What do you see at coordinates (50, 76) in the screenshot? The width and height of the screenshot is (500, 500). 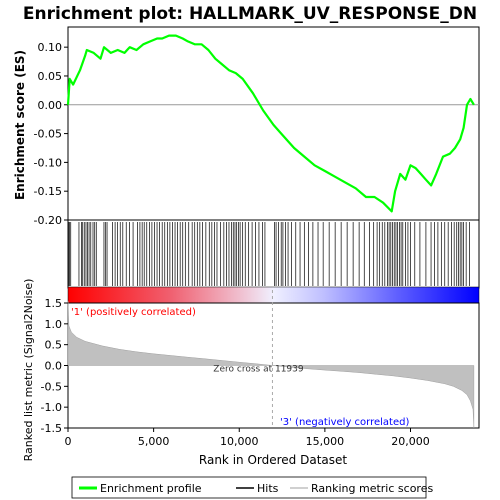 I see `es-y-tick-label: 0.05` at bounding box center [50, 76].